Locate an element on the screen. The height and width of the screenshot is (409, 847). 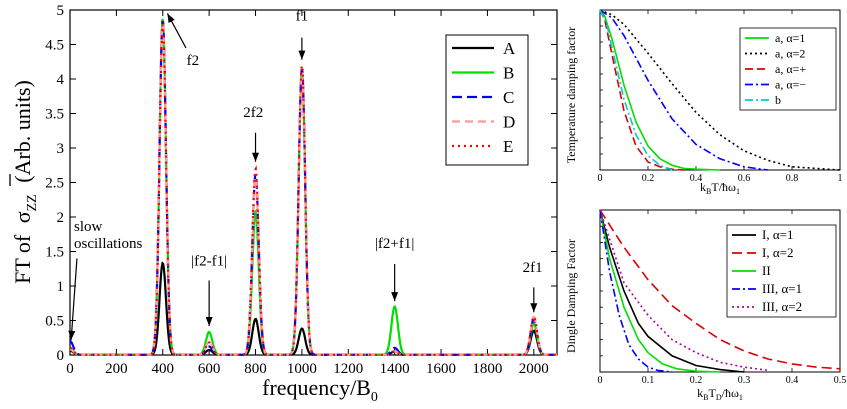
dingle-series-ii is located at coordinates (660, 291).